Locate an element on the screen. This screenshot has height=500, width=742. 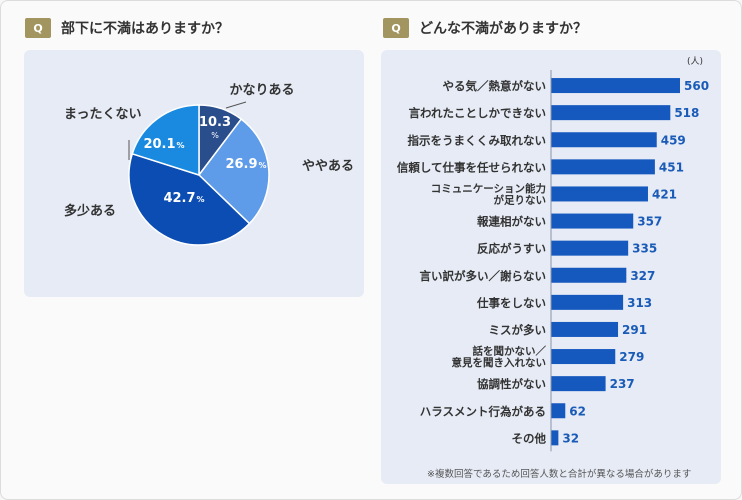
pie-slice-unit: % is located at coordinates (215, 135).